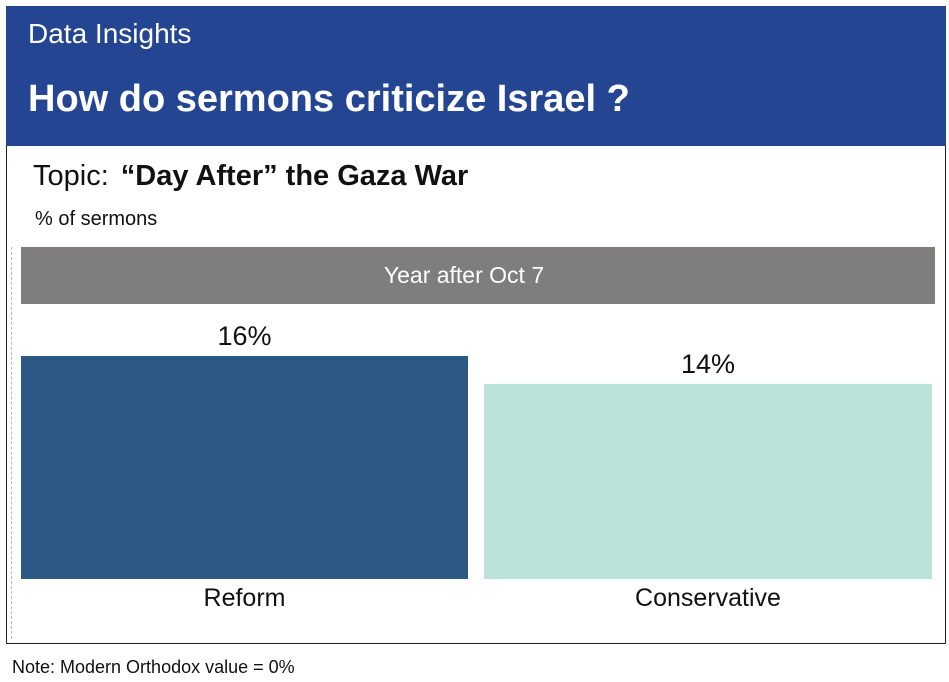 The image size is (949, 682). Describe the element at coordinates (464, 275) in the screenshot. I see `facet-label: Year after Oct 7` at that location.